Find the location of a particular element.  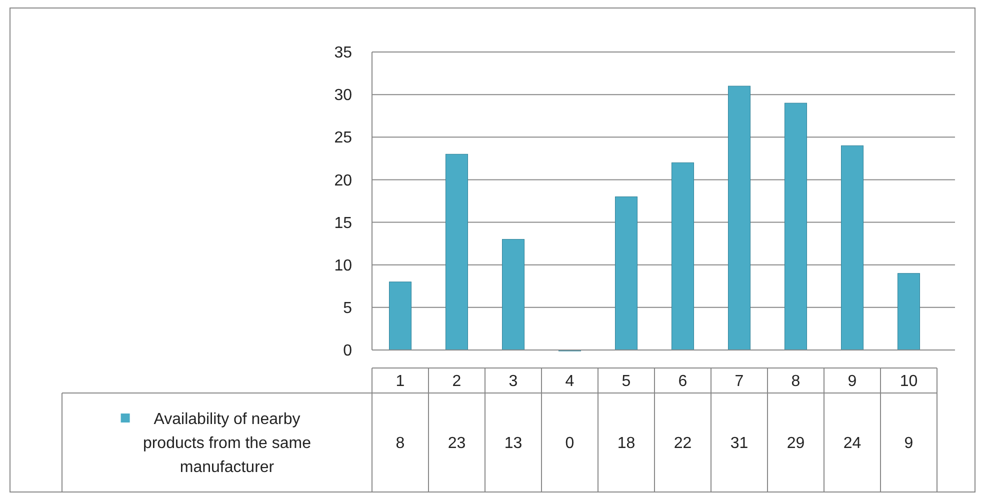

data-label: 23 is located at coordinates (457, 443).